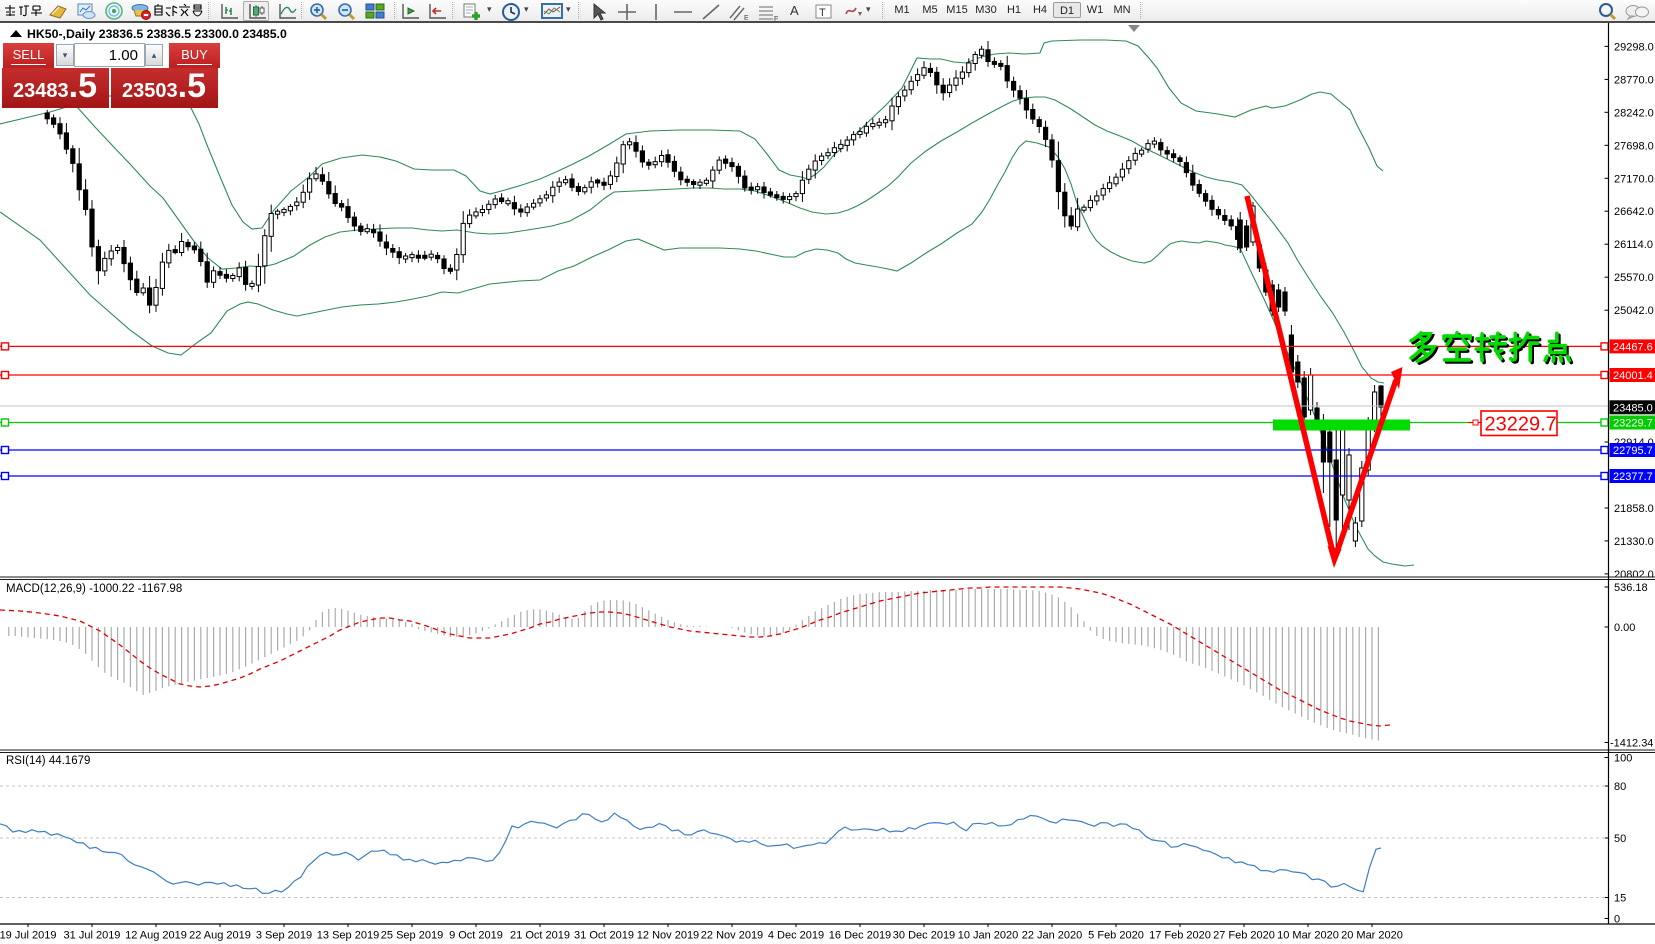 Image resolution: width=1655 pixels, height=944 pixels. Describe the element at coordinates (822, 13) in the screenshot. I see `svg-text: T` at that location.